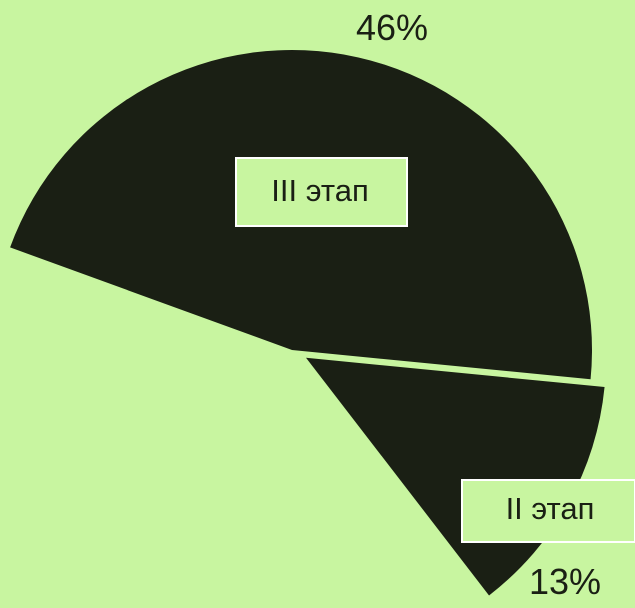 The height and width of the screenshot is (608, 635). Describe the element at coordinates (565, 581) in the screenshot. I see `slice-percent-2: 13%` at that location.